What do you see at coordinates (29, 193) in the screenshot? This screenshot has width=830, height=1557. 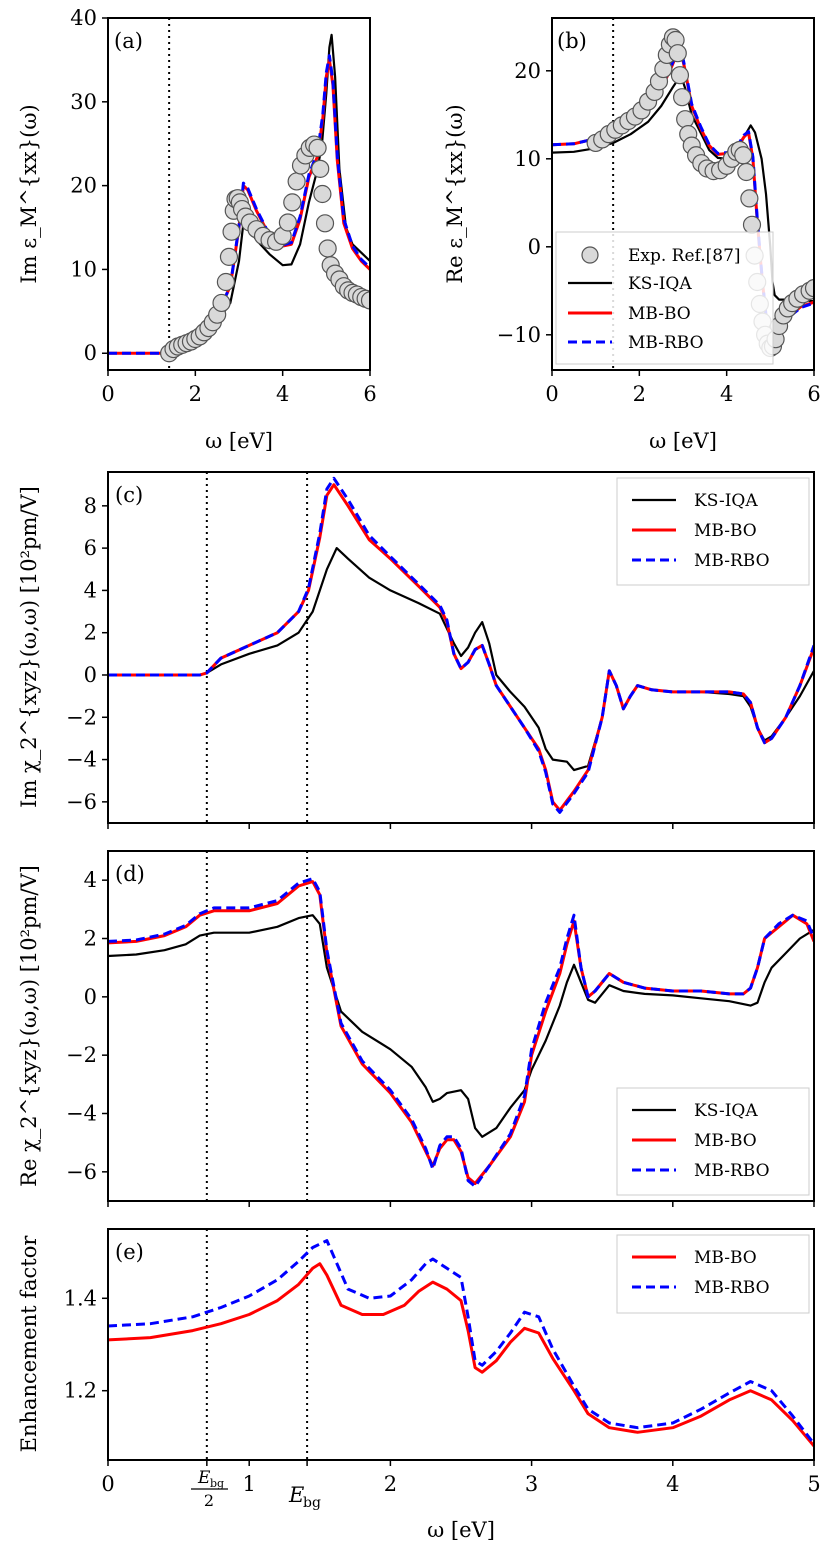 I see `panel-a-ylabel: Im ε_M^{xx}(ω)` at bounding box center [29, 193].